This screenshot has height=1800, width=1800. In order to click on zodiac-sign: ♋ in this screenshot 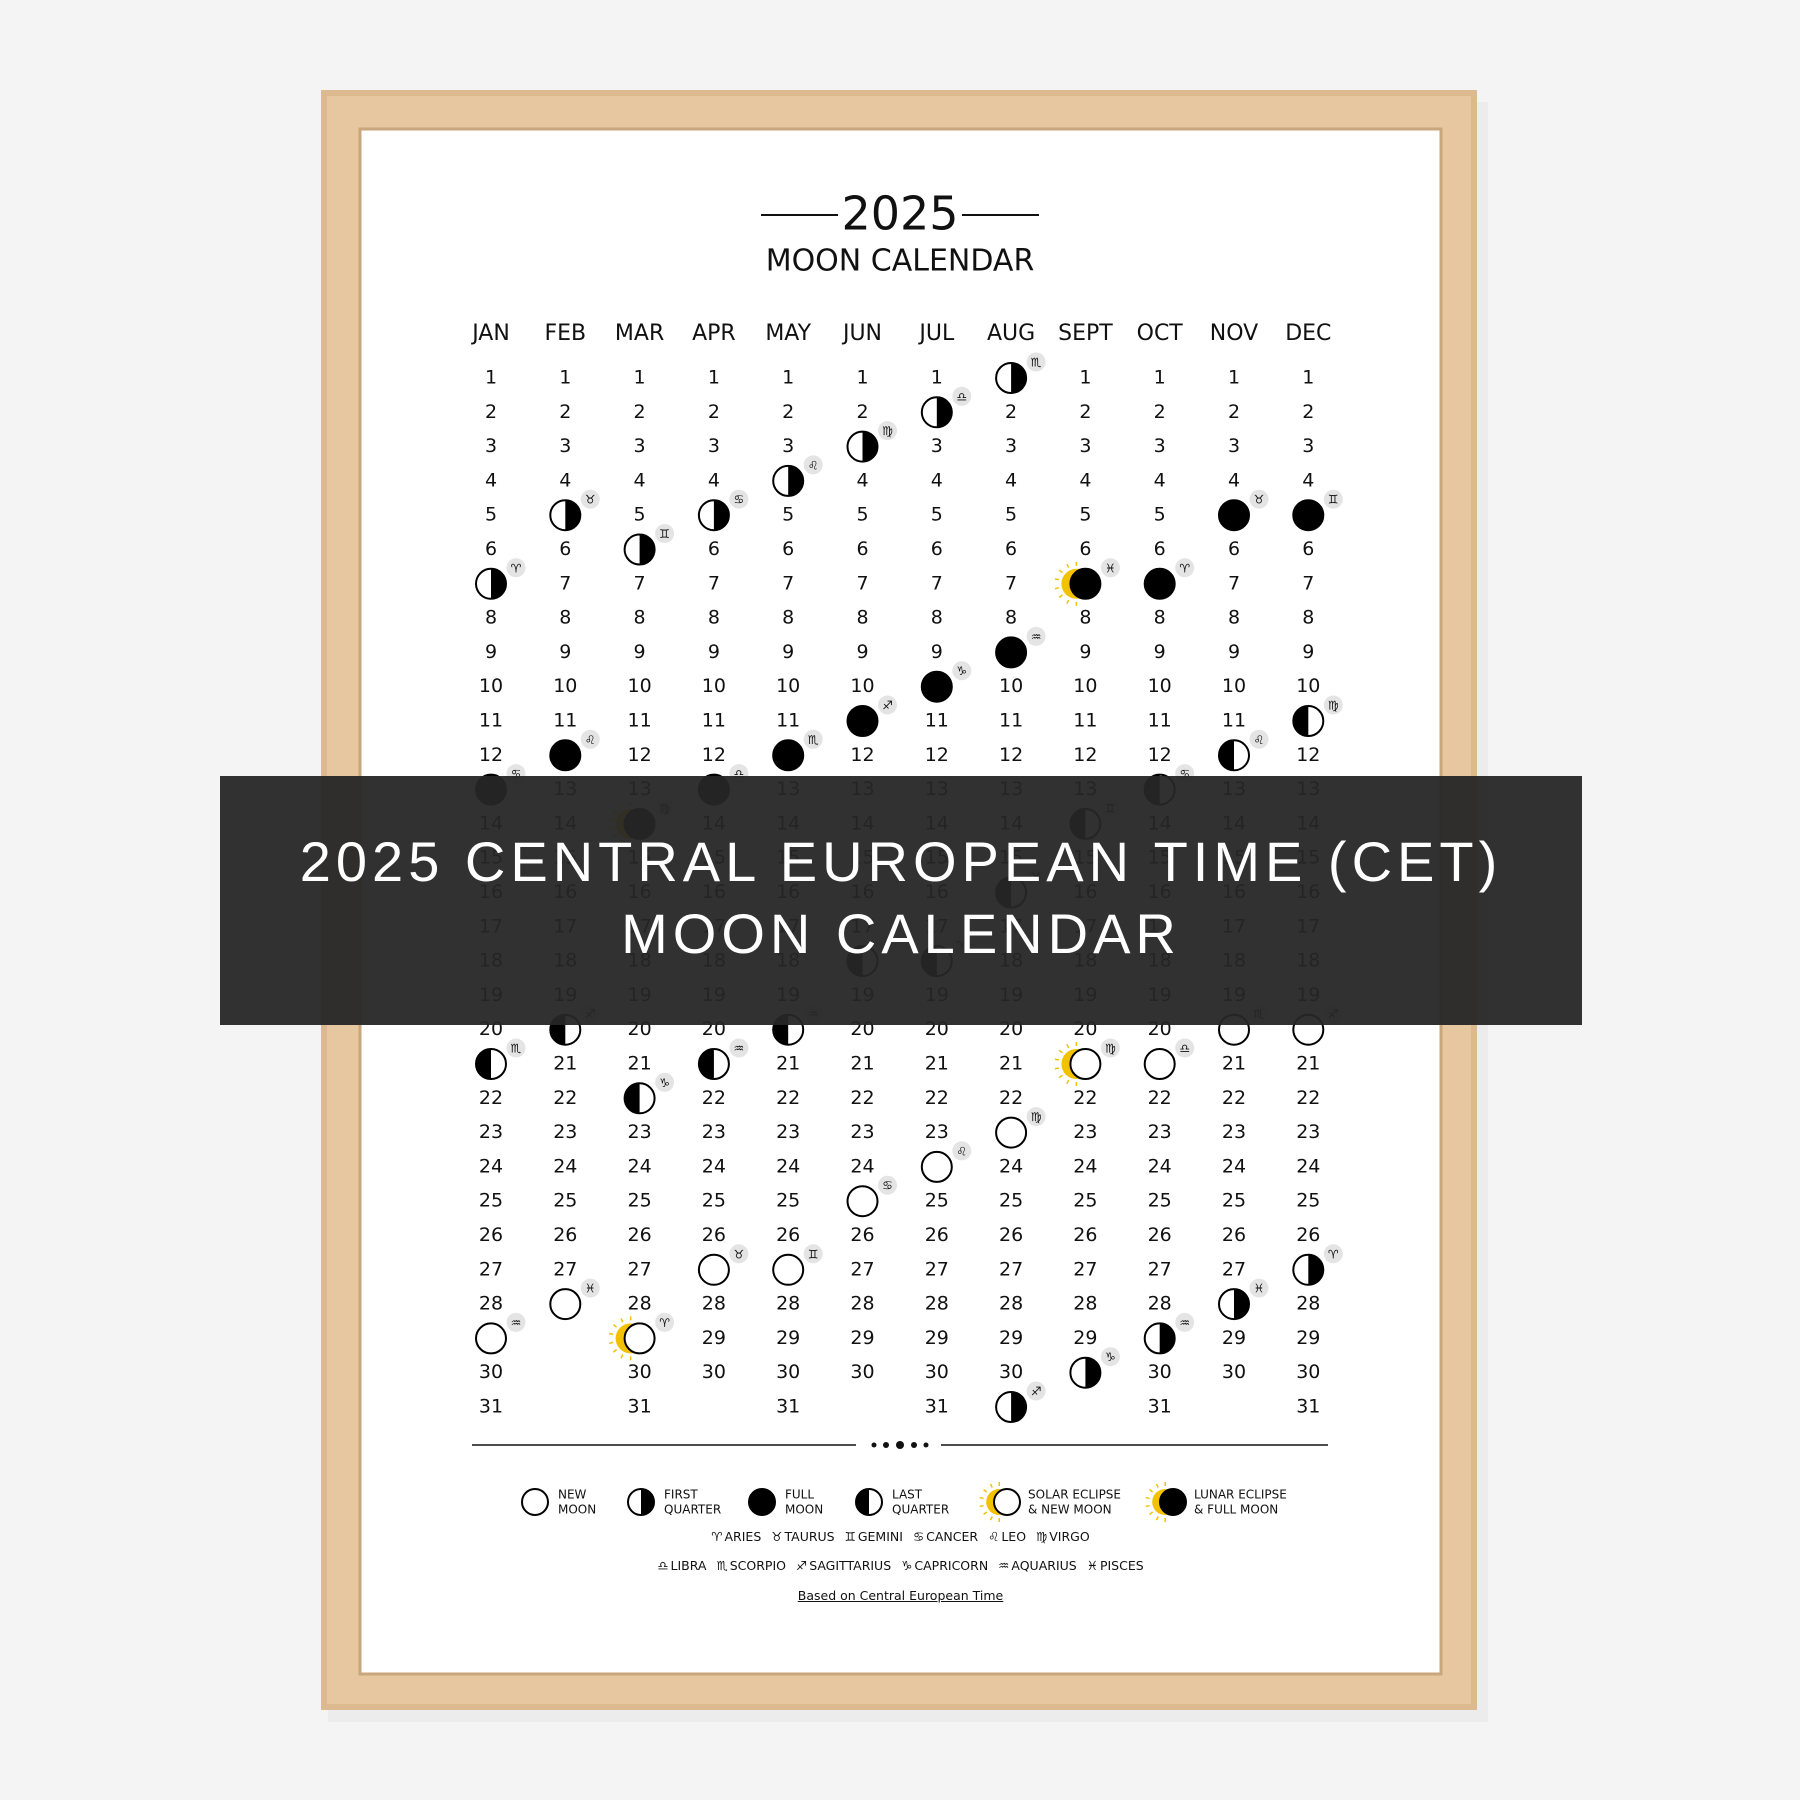, I will do `click(516, 774)`.